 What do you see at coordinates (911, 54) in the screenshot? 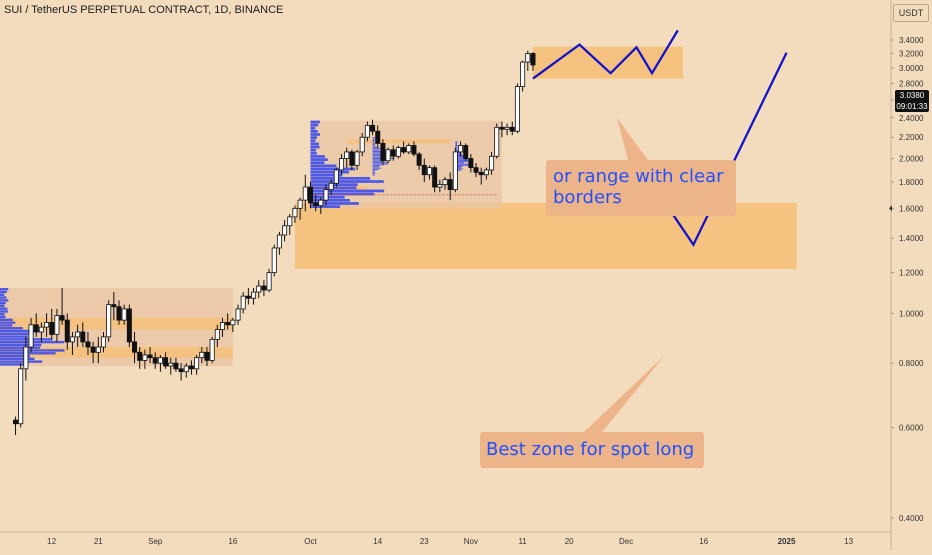
I see `y-tick-label: 3.2000` at bounding box center [911, 54].